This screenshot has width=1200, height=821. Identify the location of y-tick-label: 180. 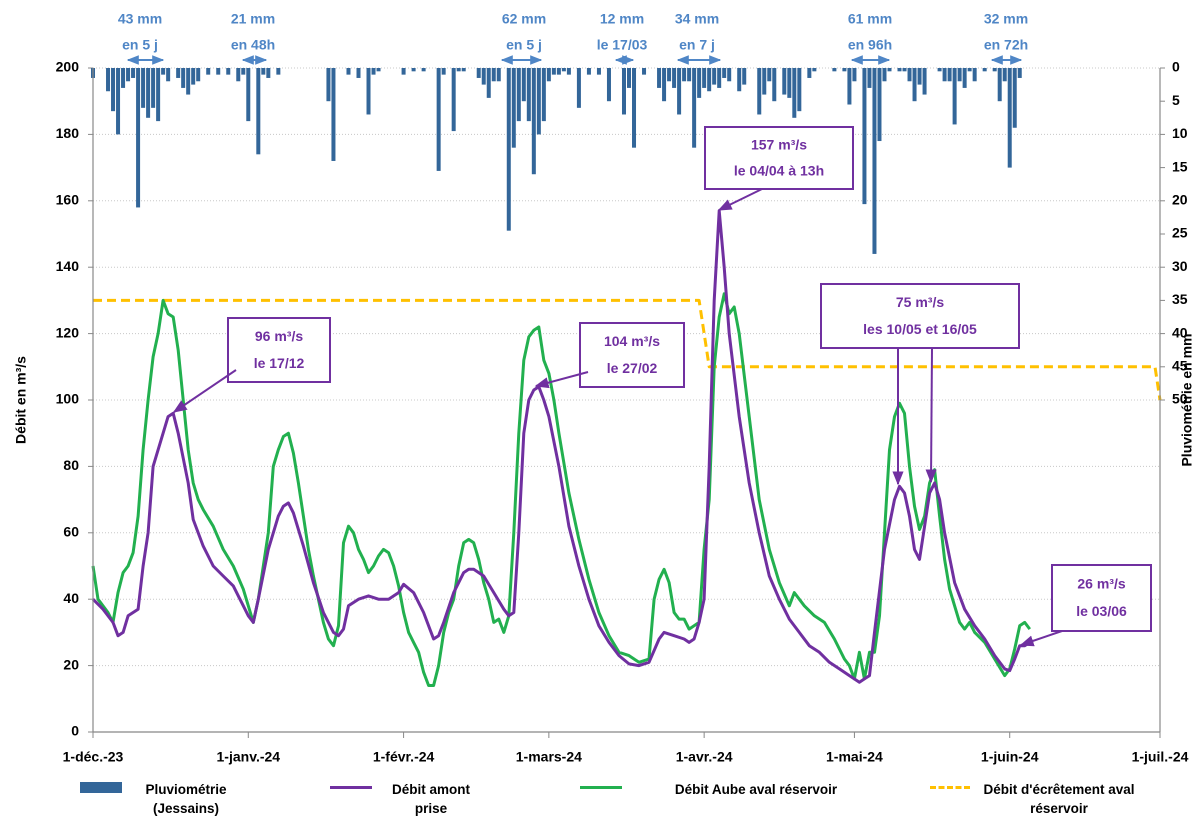
(68, 133).